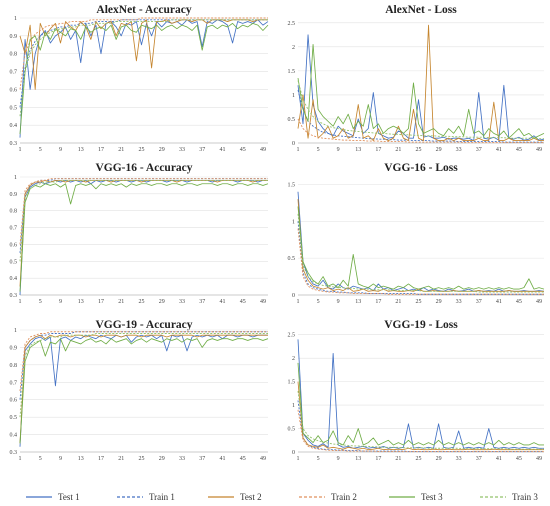  What do you see at coordinates (14, 37) in the screenshot?
I see `y-tick-label: 0.9` at bounding box center [14, 37].